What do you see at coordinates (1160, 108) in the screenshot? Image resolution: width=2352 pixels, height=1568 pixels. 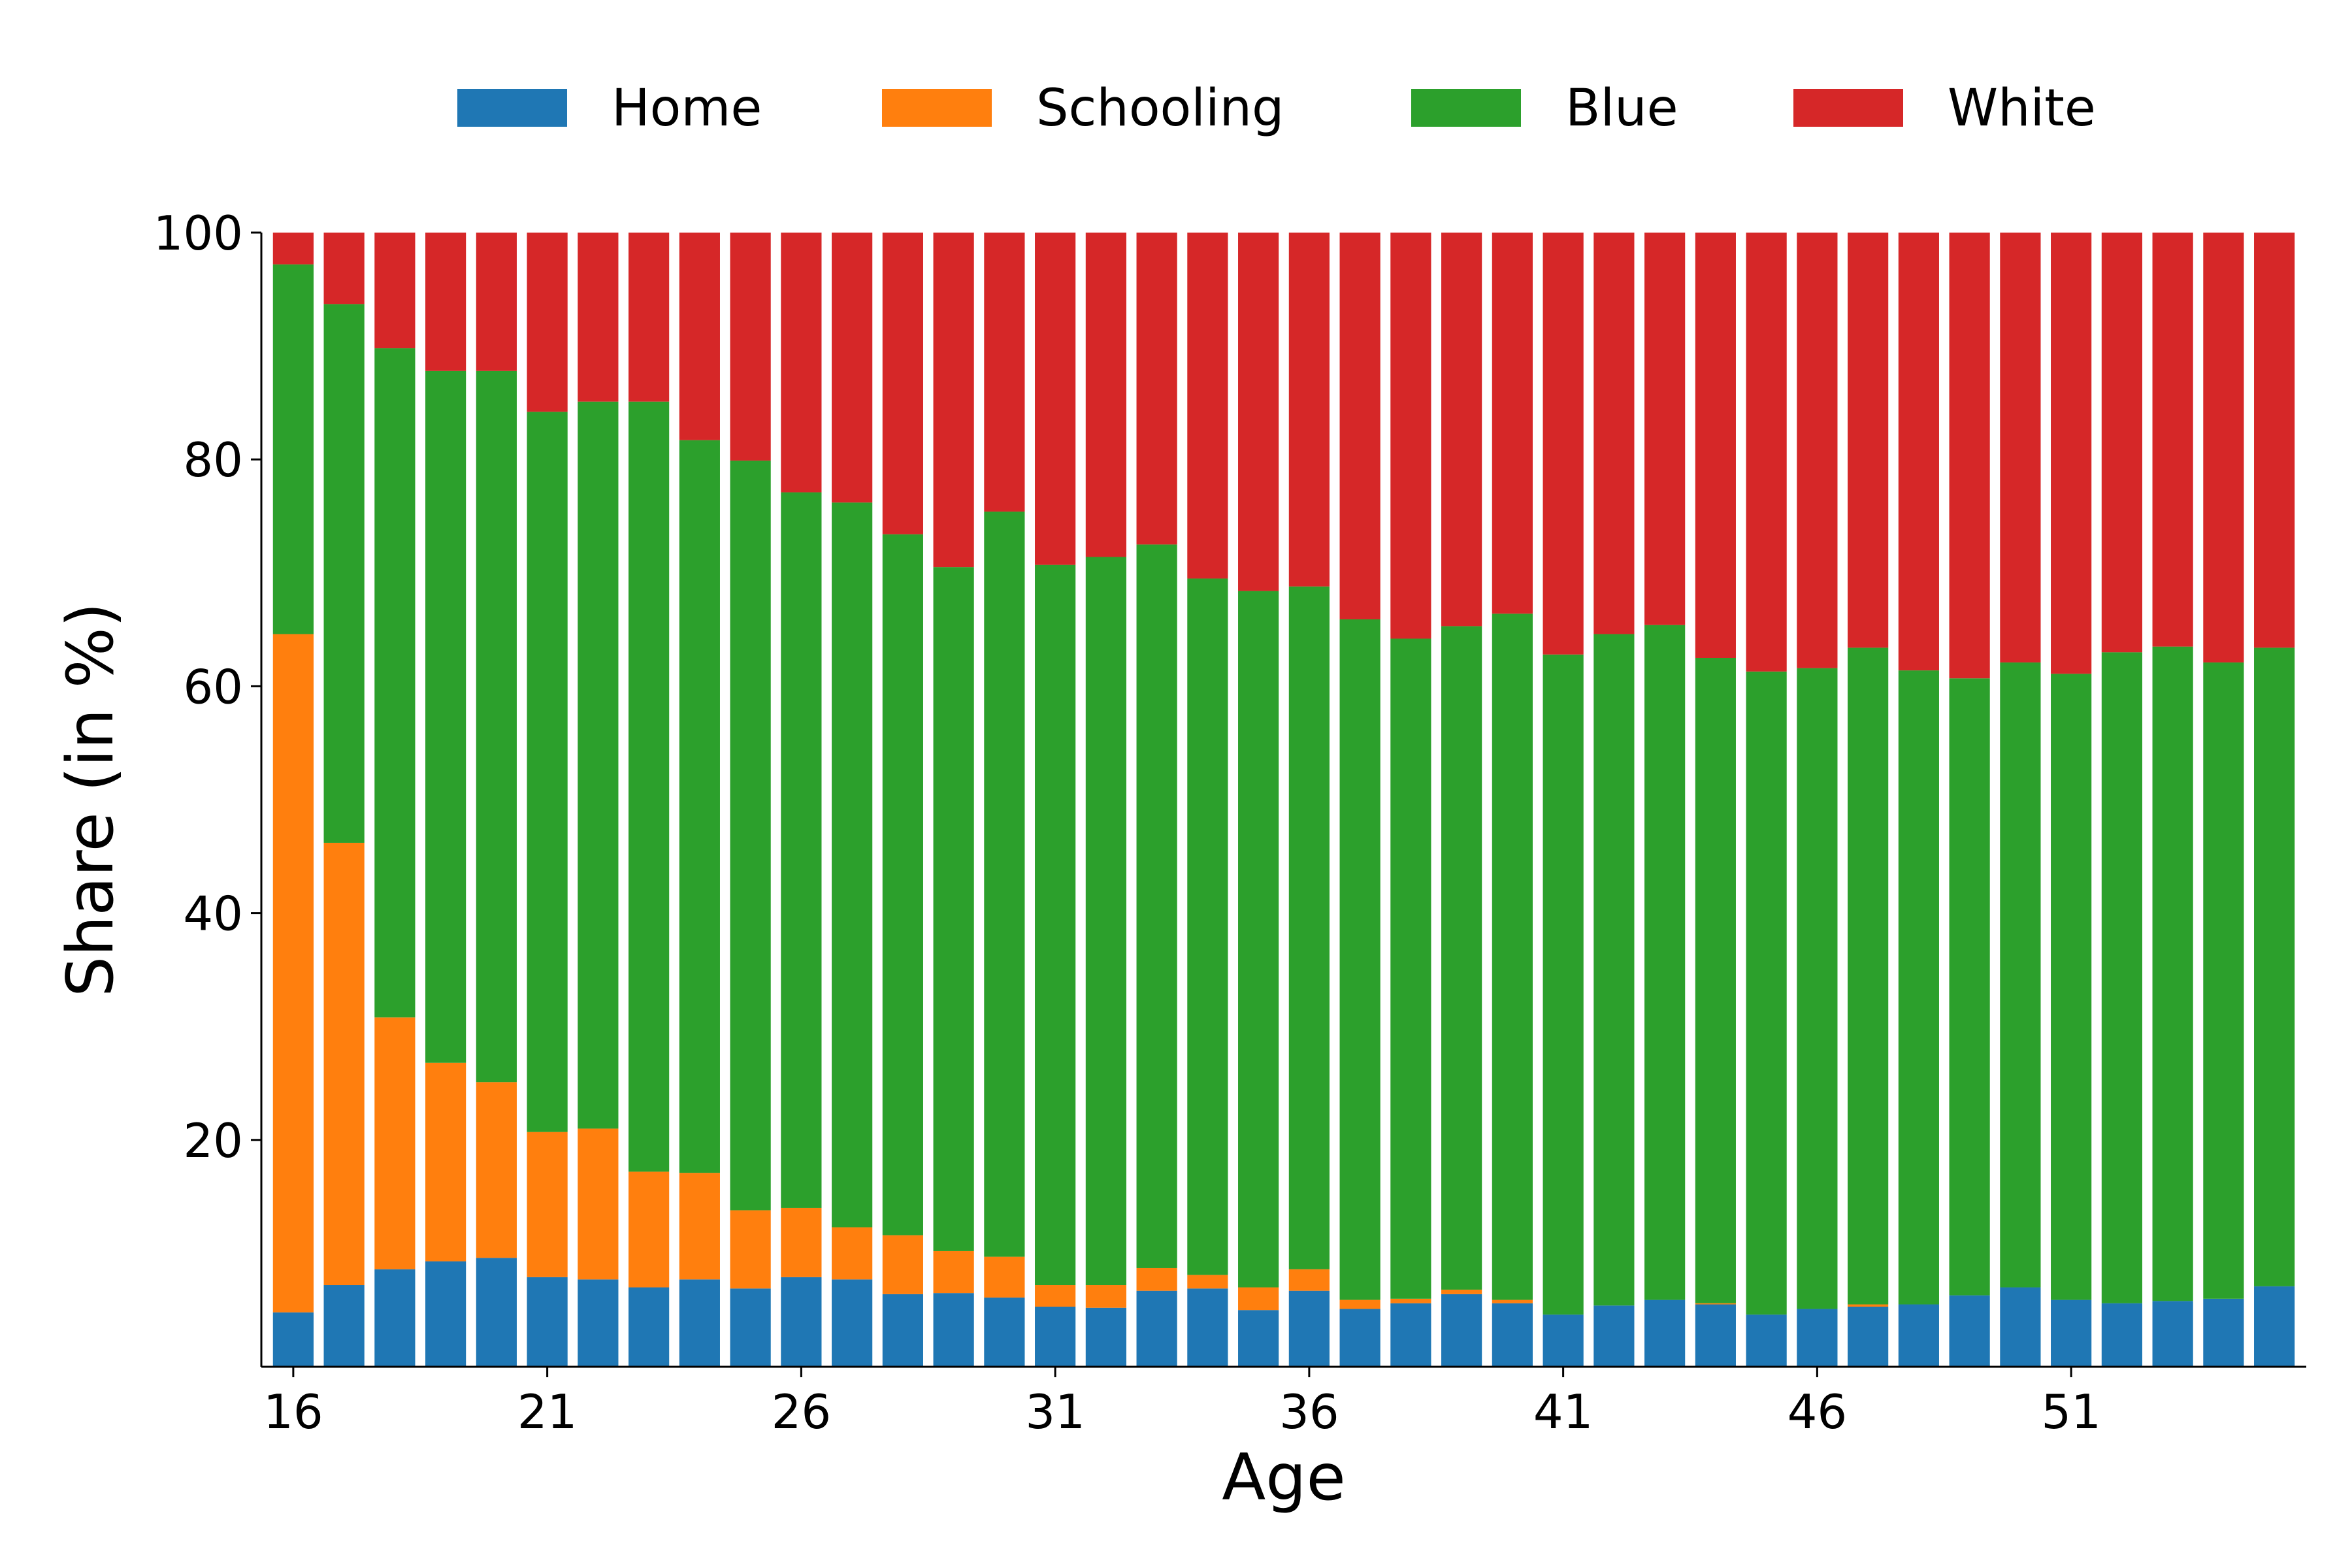 I see `legend-label-schooling: Schooling` at bounding box center [1160, 108].